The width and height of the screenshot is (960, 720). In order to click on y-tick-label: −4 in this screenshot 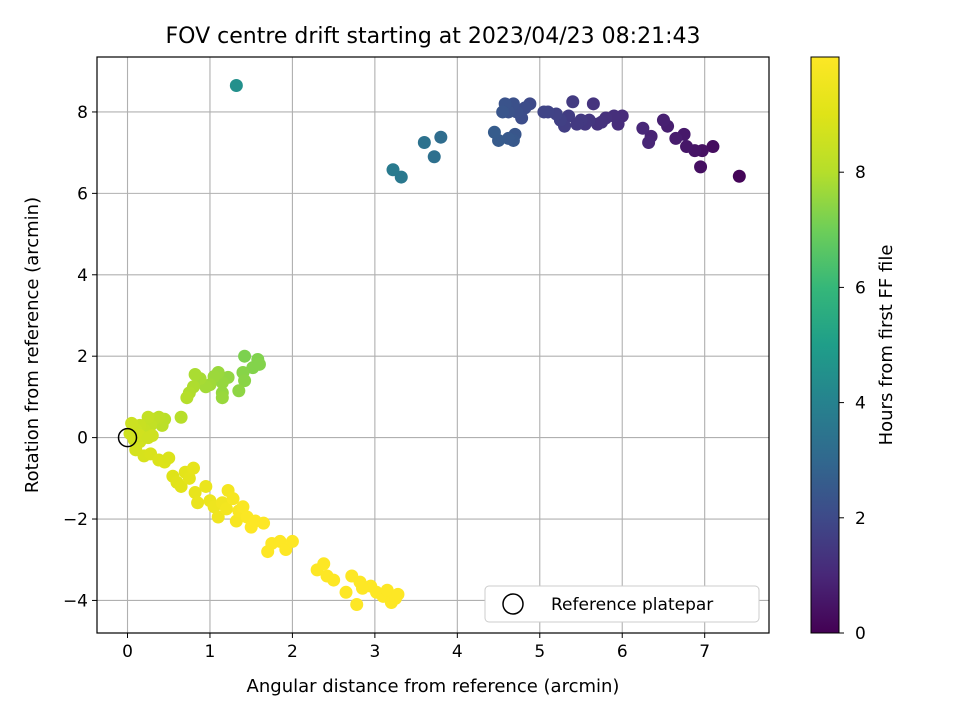, I will do `click(75, 601)`.